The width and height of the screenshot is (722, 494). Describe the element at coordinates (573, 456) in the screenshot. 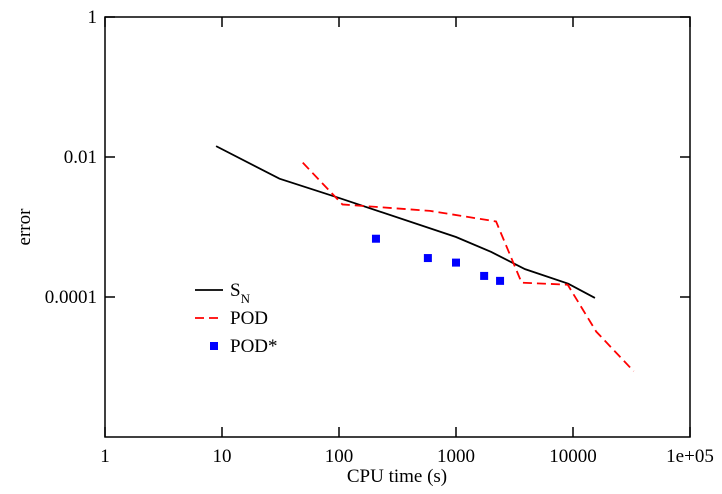

I see `x-tick-label: 10000` at that location.